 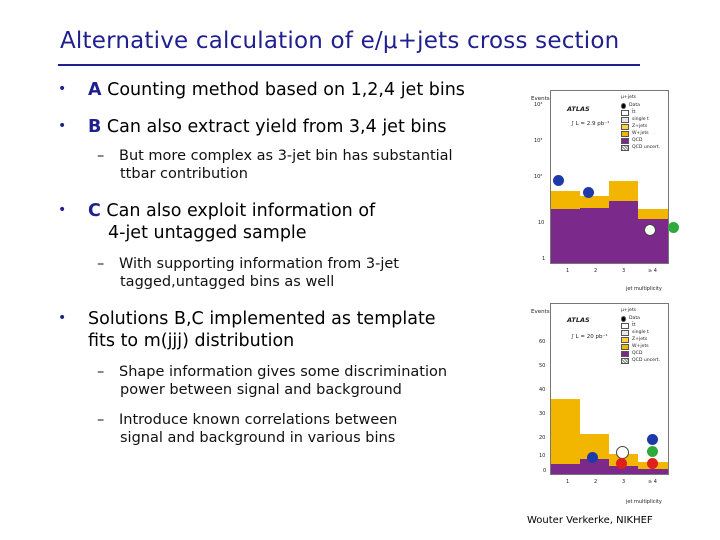 What do you see at coordinates (95, 90) in the screenshot?
I see `bullet-letter-a: A` at bounding box center [95, 90].